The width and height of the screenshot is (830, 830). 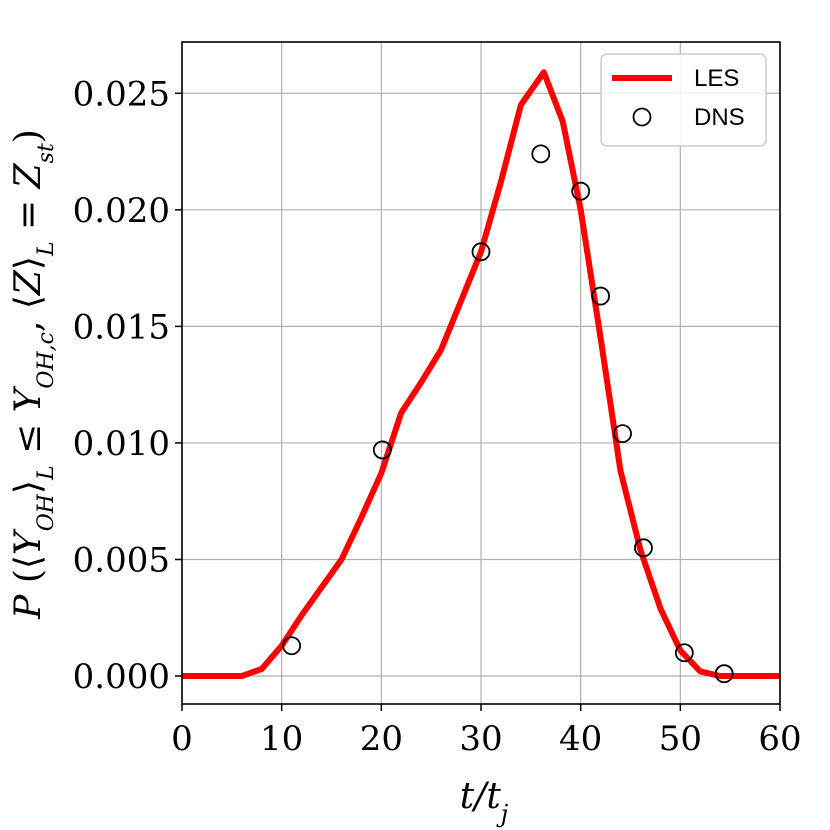 I want to click on legend-les-label: LES, so click(x=716, y=78).